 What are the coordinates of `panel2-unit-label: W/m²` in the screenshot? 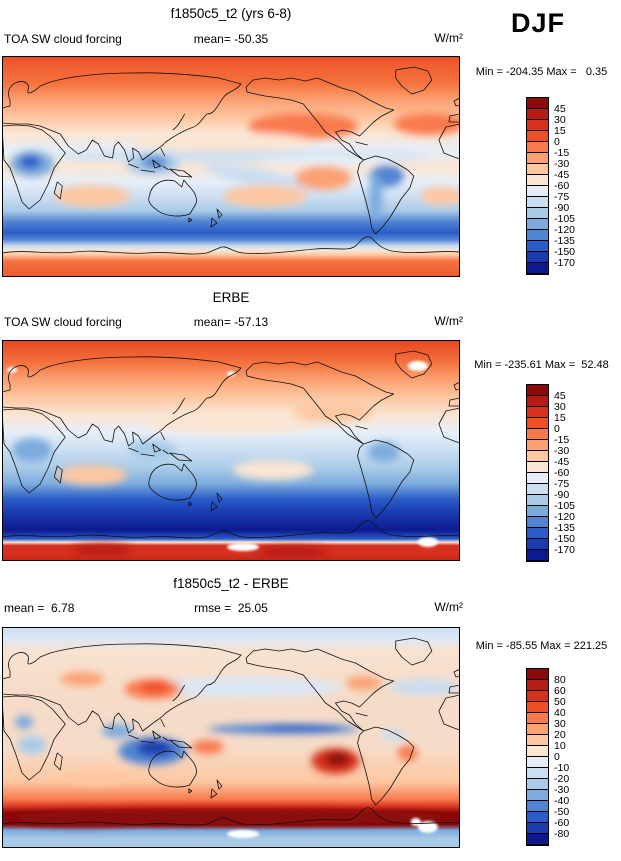 It's located at (448, 321).